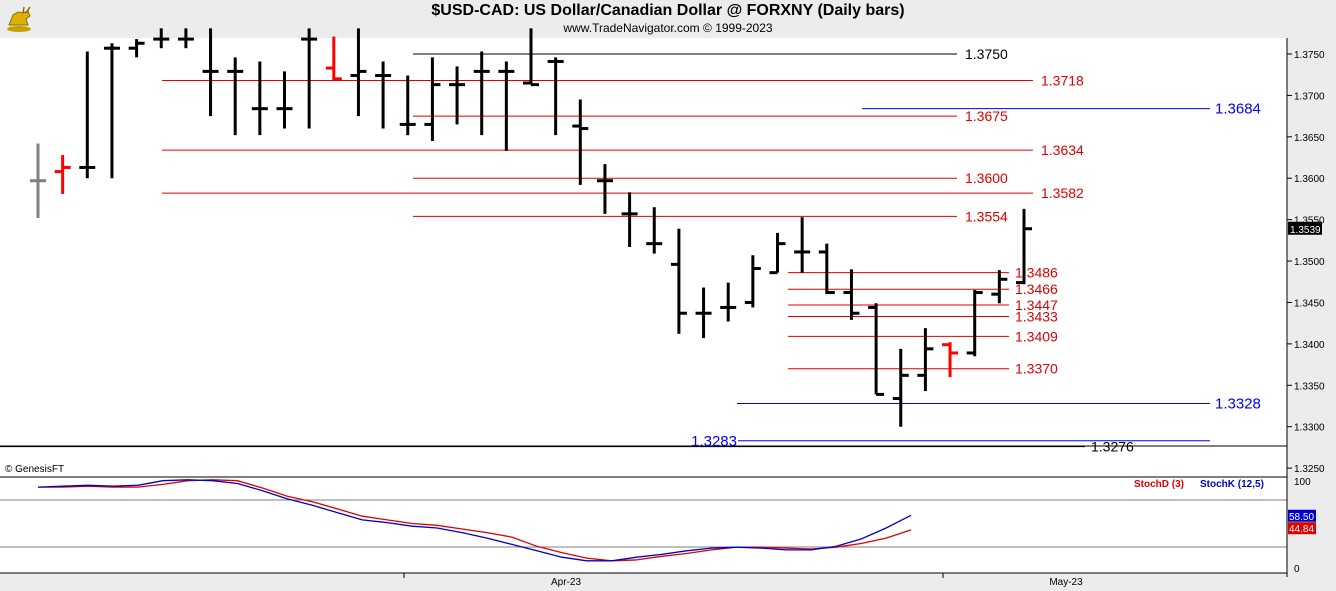 This screenshot has width=1336, height=591. I want to click on level-label-1.3600: 1.3600, so click(986, 178).